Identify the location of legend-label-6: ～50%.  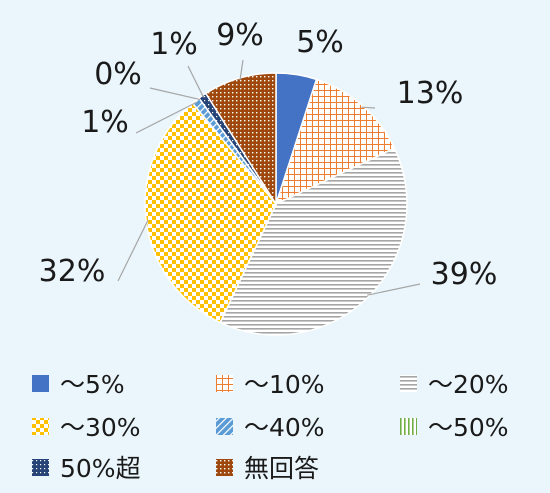
(468, 427).